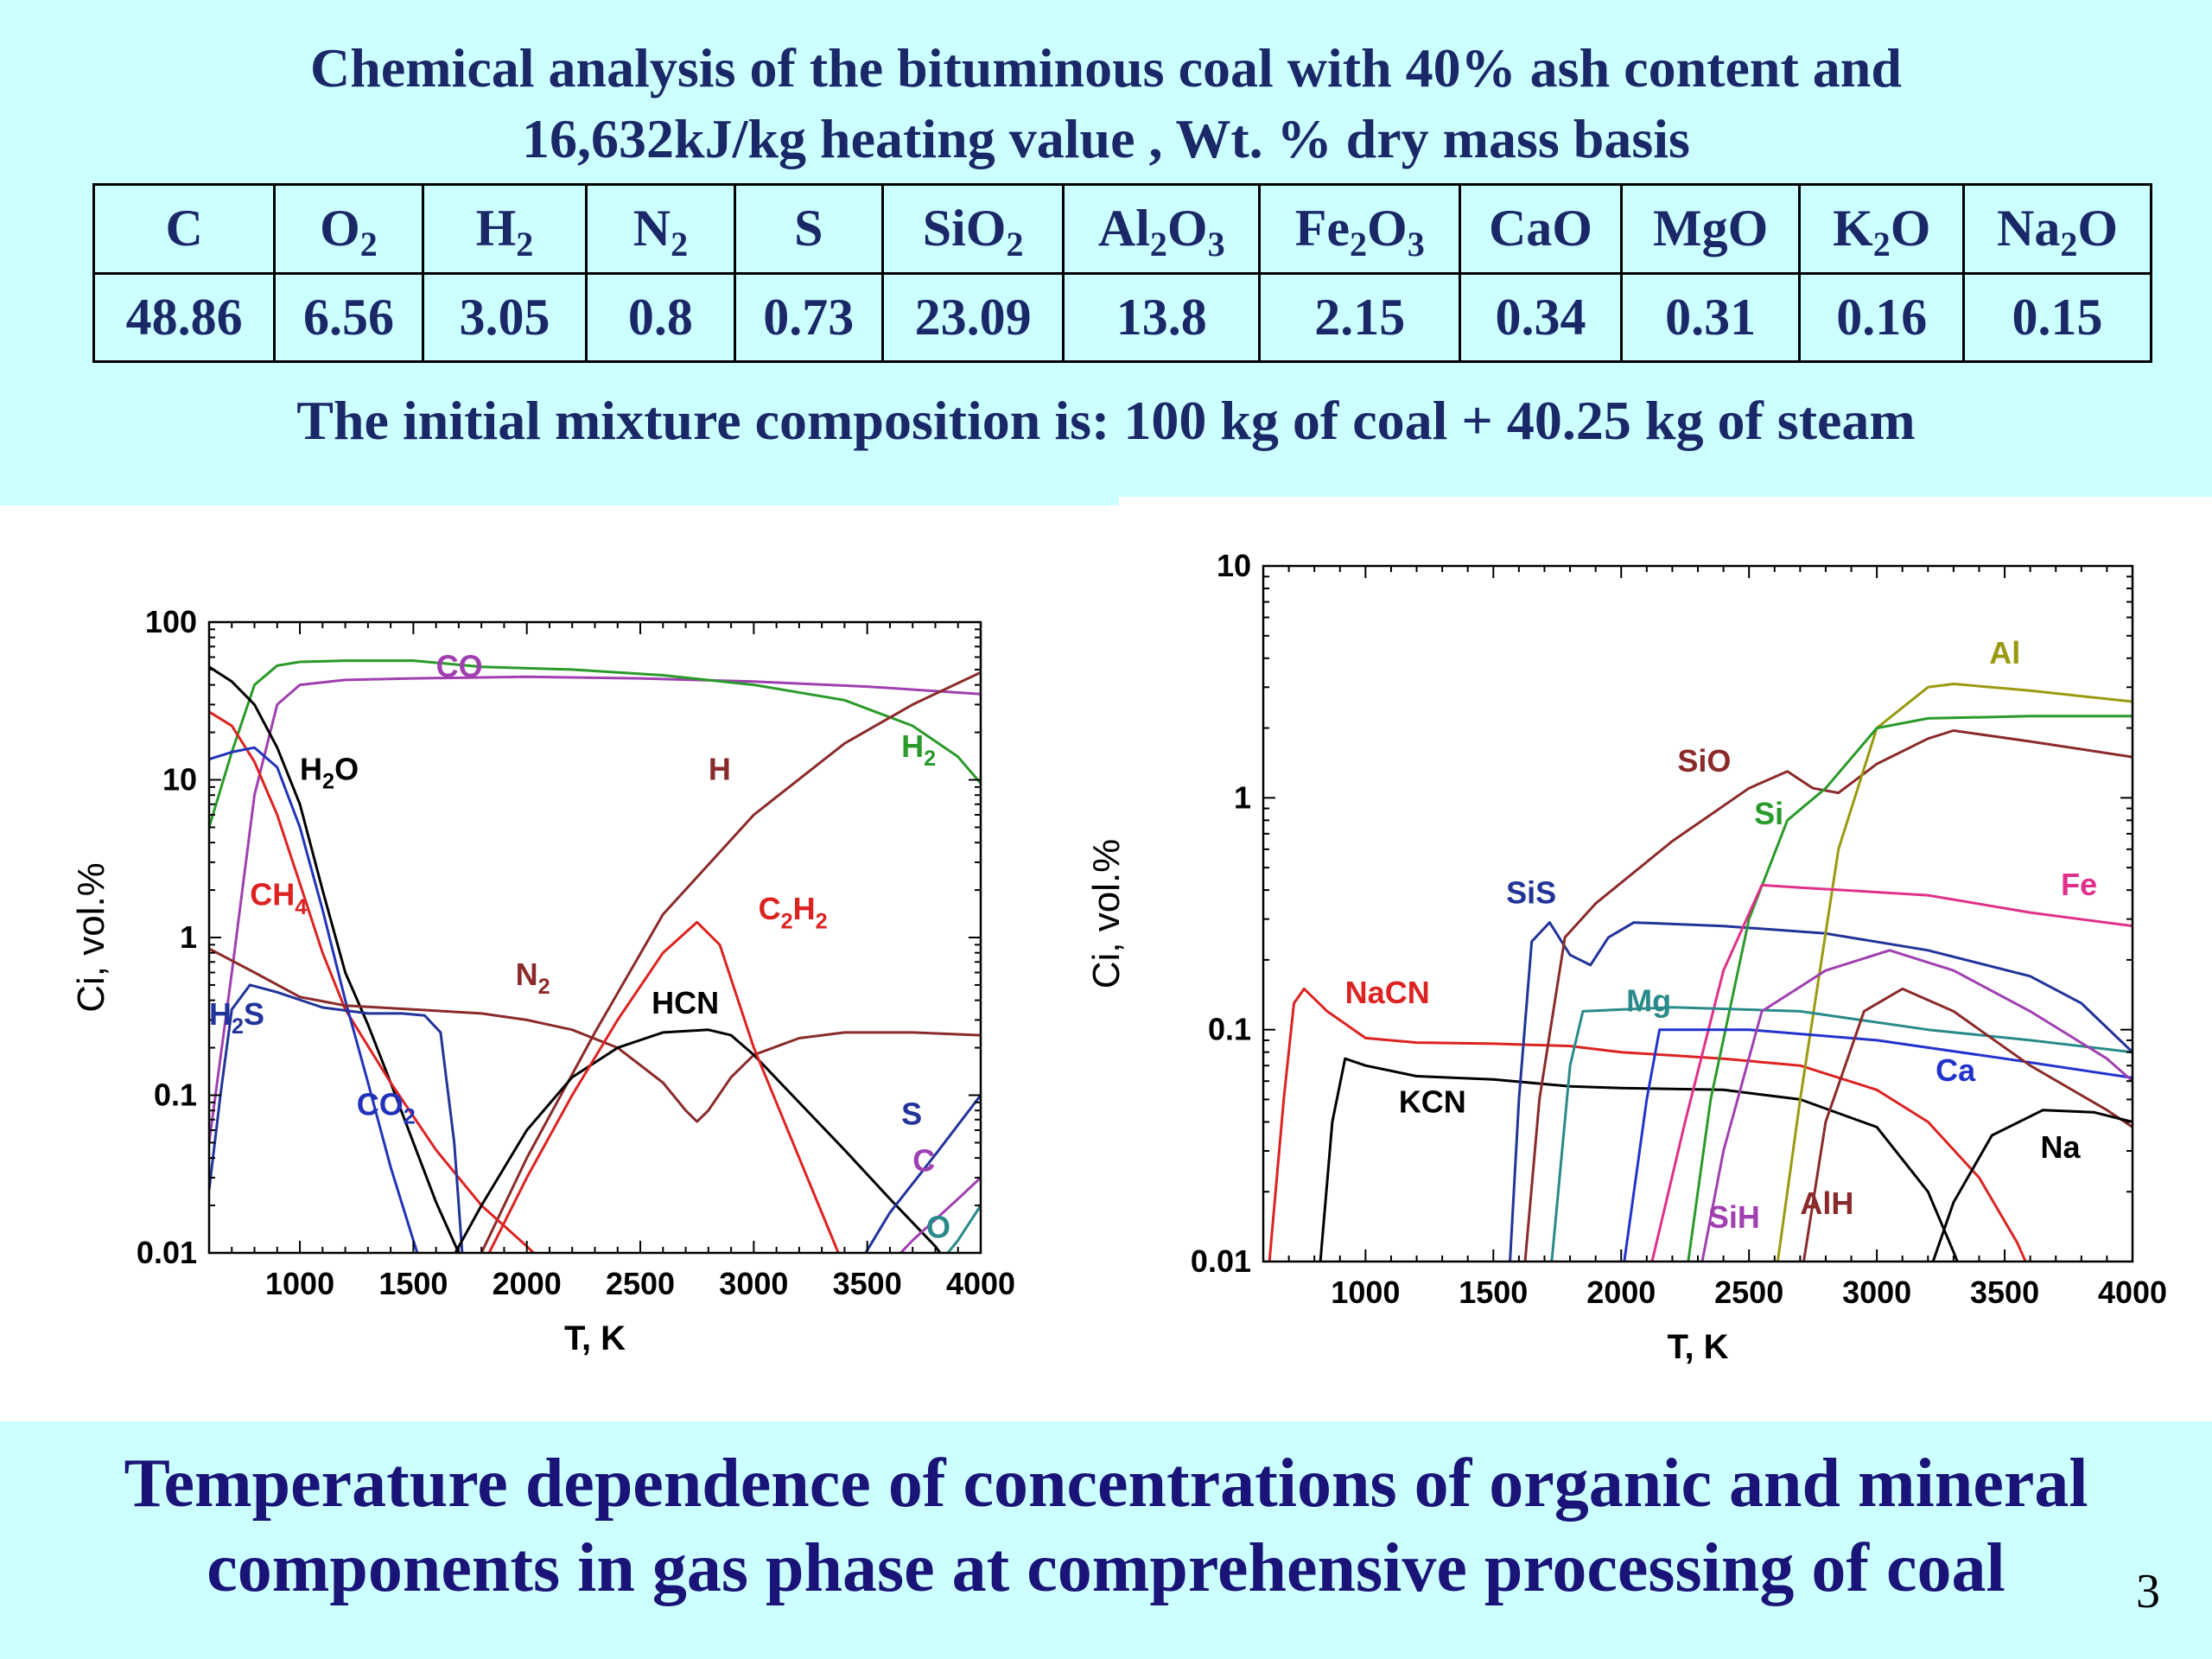  What do you see at coordinates (640, 1283) in the screenshot?
I see `x-tick-label: 2500` at bounding box center [640, 1283].